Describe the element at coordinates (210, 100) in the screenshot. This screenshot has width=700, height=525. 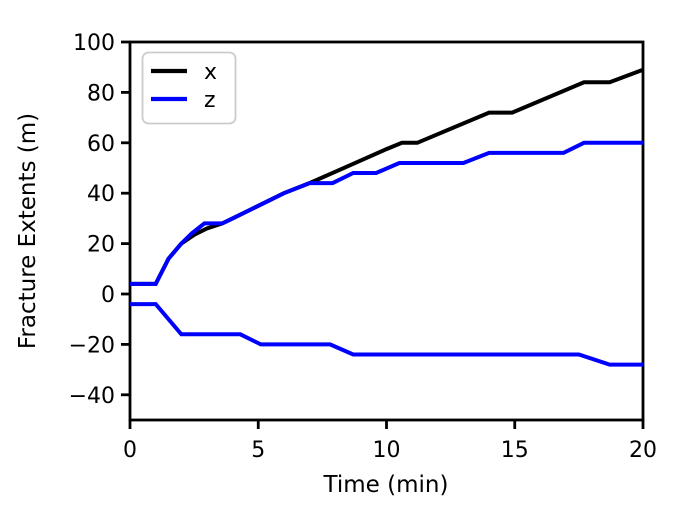
I see `legend-label-z: z` at that location.